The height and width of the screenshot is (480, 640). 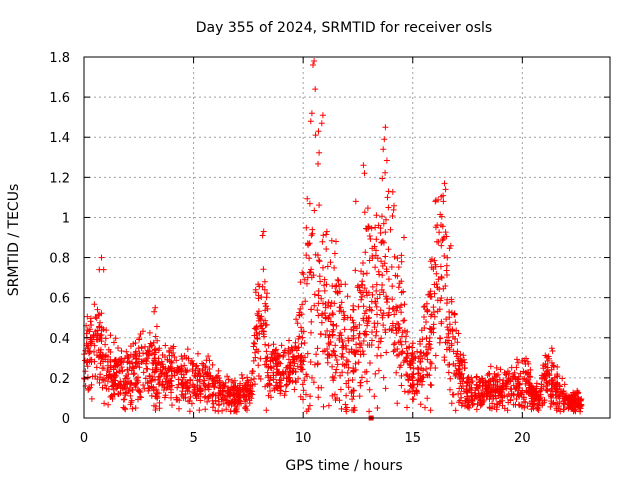 What do you see at coordinates (343, 466) in the screenshot?
I see `x-axis-label: GPS time / hours` at bounding box center [343, 466].